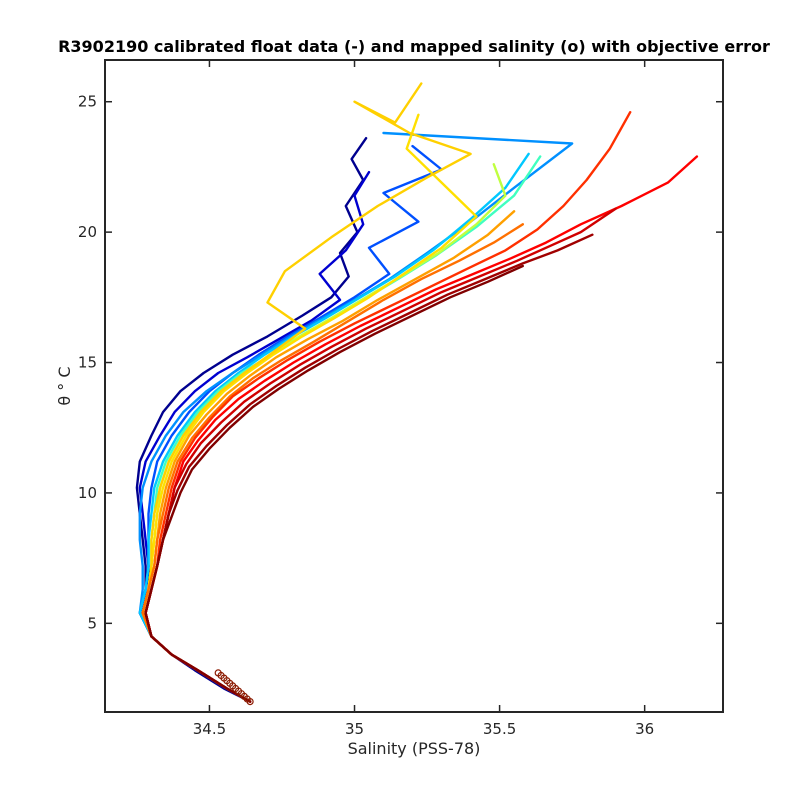 This screenshot has height=800, width=800. I want to click on y-tick-label: 5, so click(92, 623).